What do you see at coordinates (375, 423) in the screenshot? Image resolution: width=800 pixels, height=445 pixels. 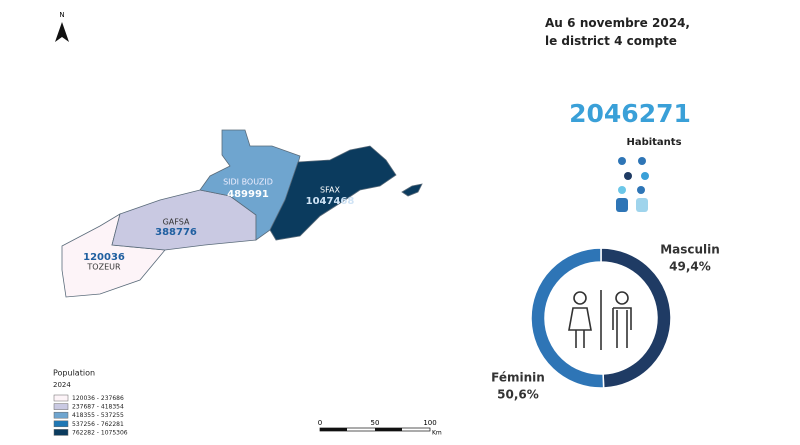 I see `scale-tick-label: 50` at bounding box center [375, 423].